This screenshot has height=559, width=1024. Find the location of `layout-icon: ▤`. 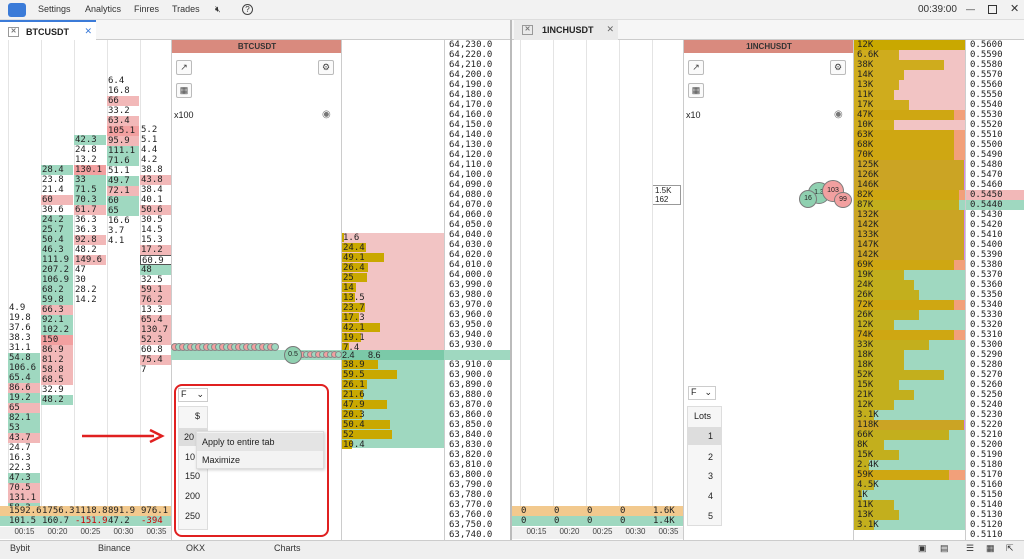

layout-icon: ▤ is located at coordinates (944, 548).